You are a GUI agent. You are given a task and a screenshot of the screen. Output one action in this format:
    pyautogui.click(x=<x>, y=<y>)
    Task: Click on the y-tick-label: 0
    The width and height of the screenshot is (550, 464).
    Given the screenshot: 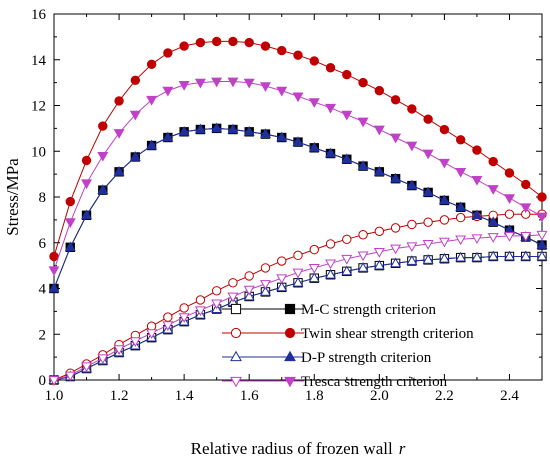 What is the action you would take?
    pyautogui.click(x=43, y=381)
    